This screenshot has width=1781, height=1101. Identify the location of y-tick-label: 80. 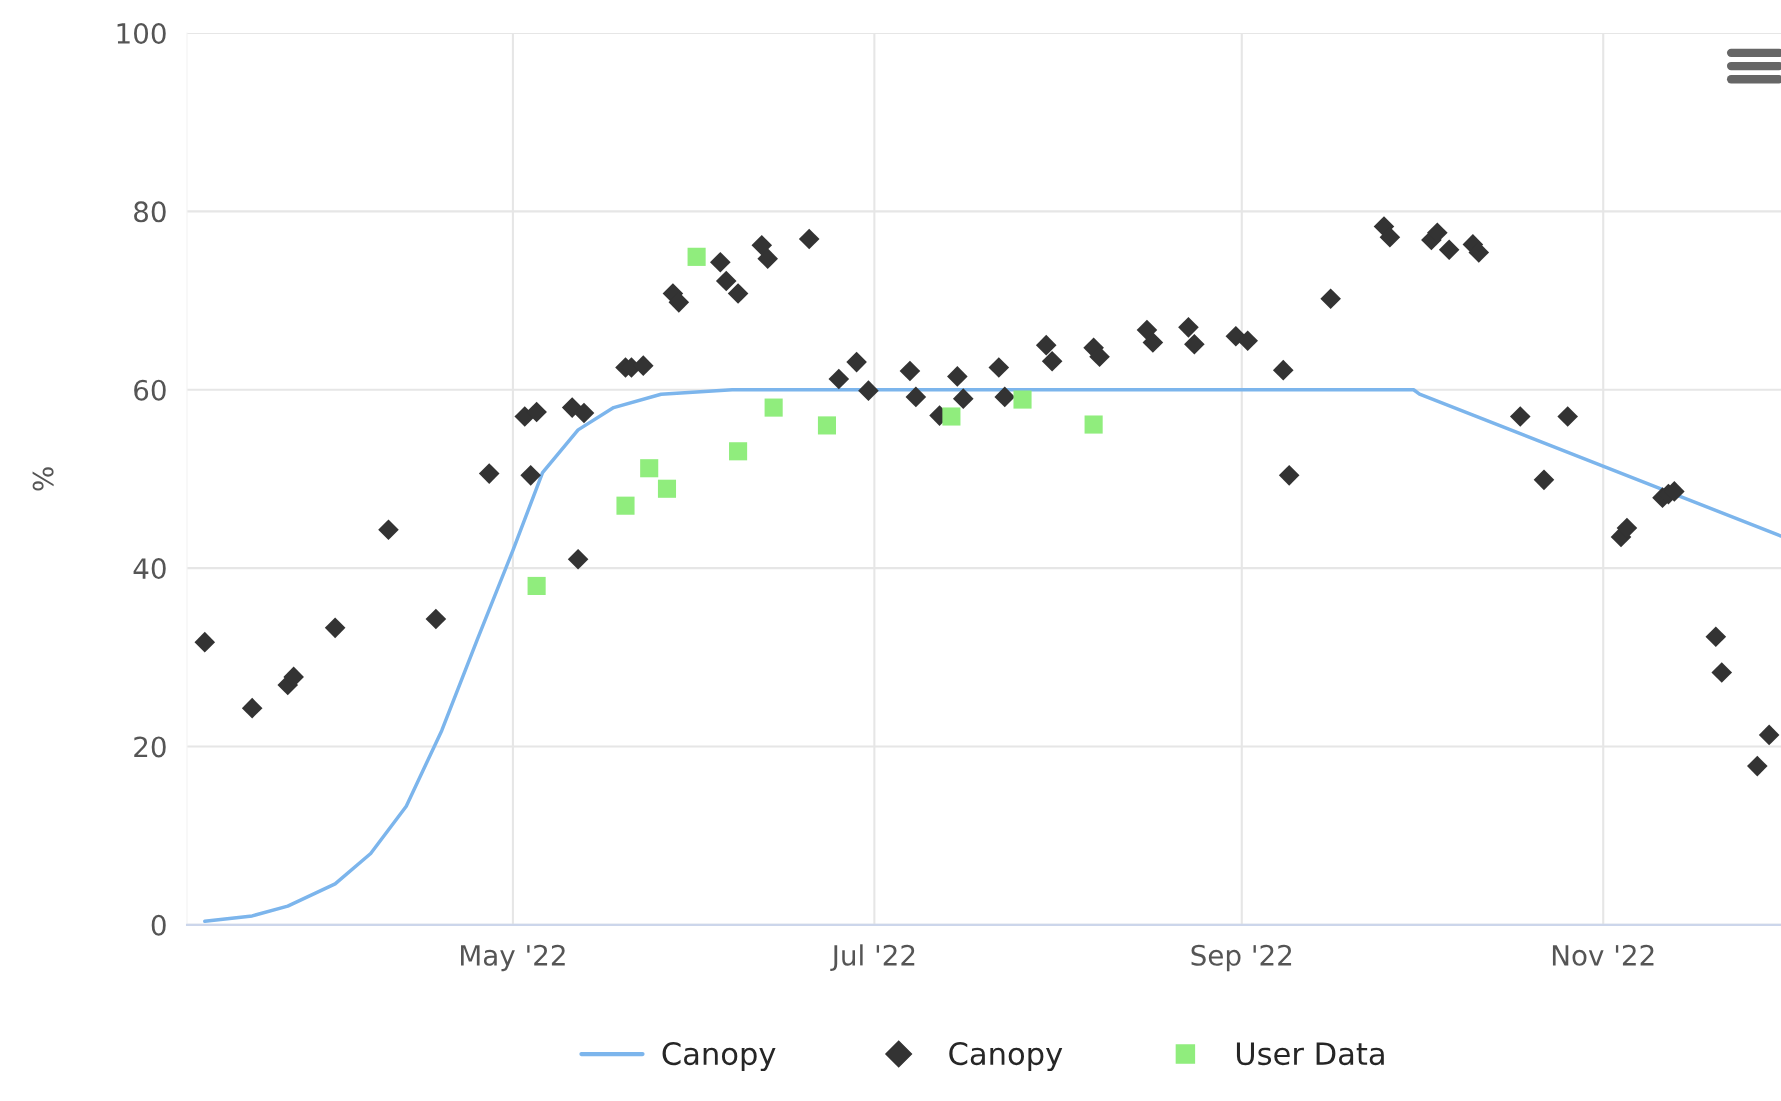
(150, 212).